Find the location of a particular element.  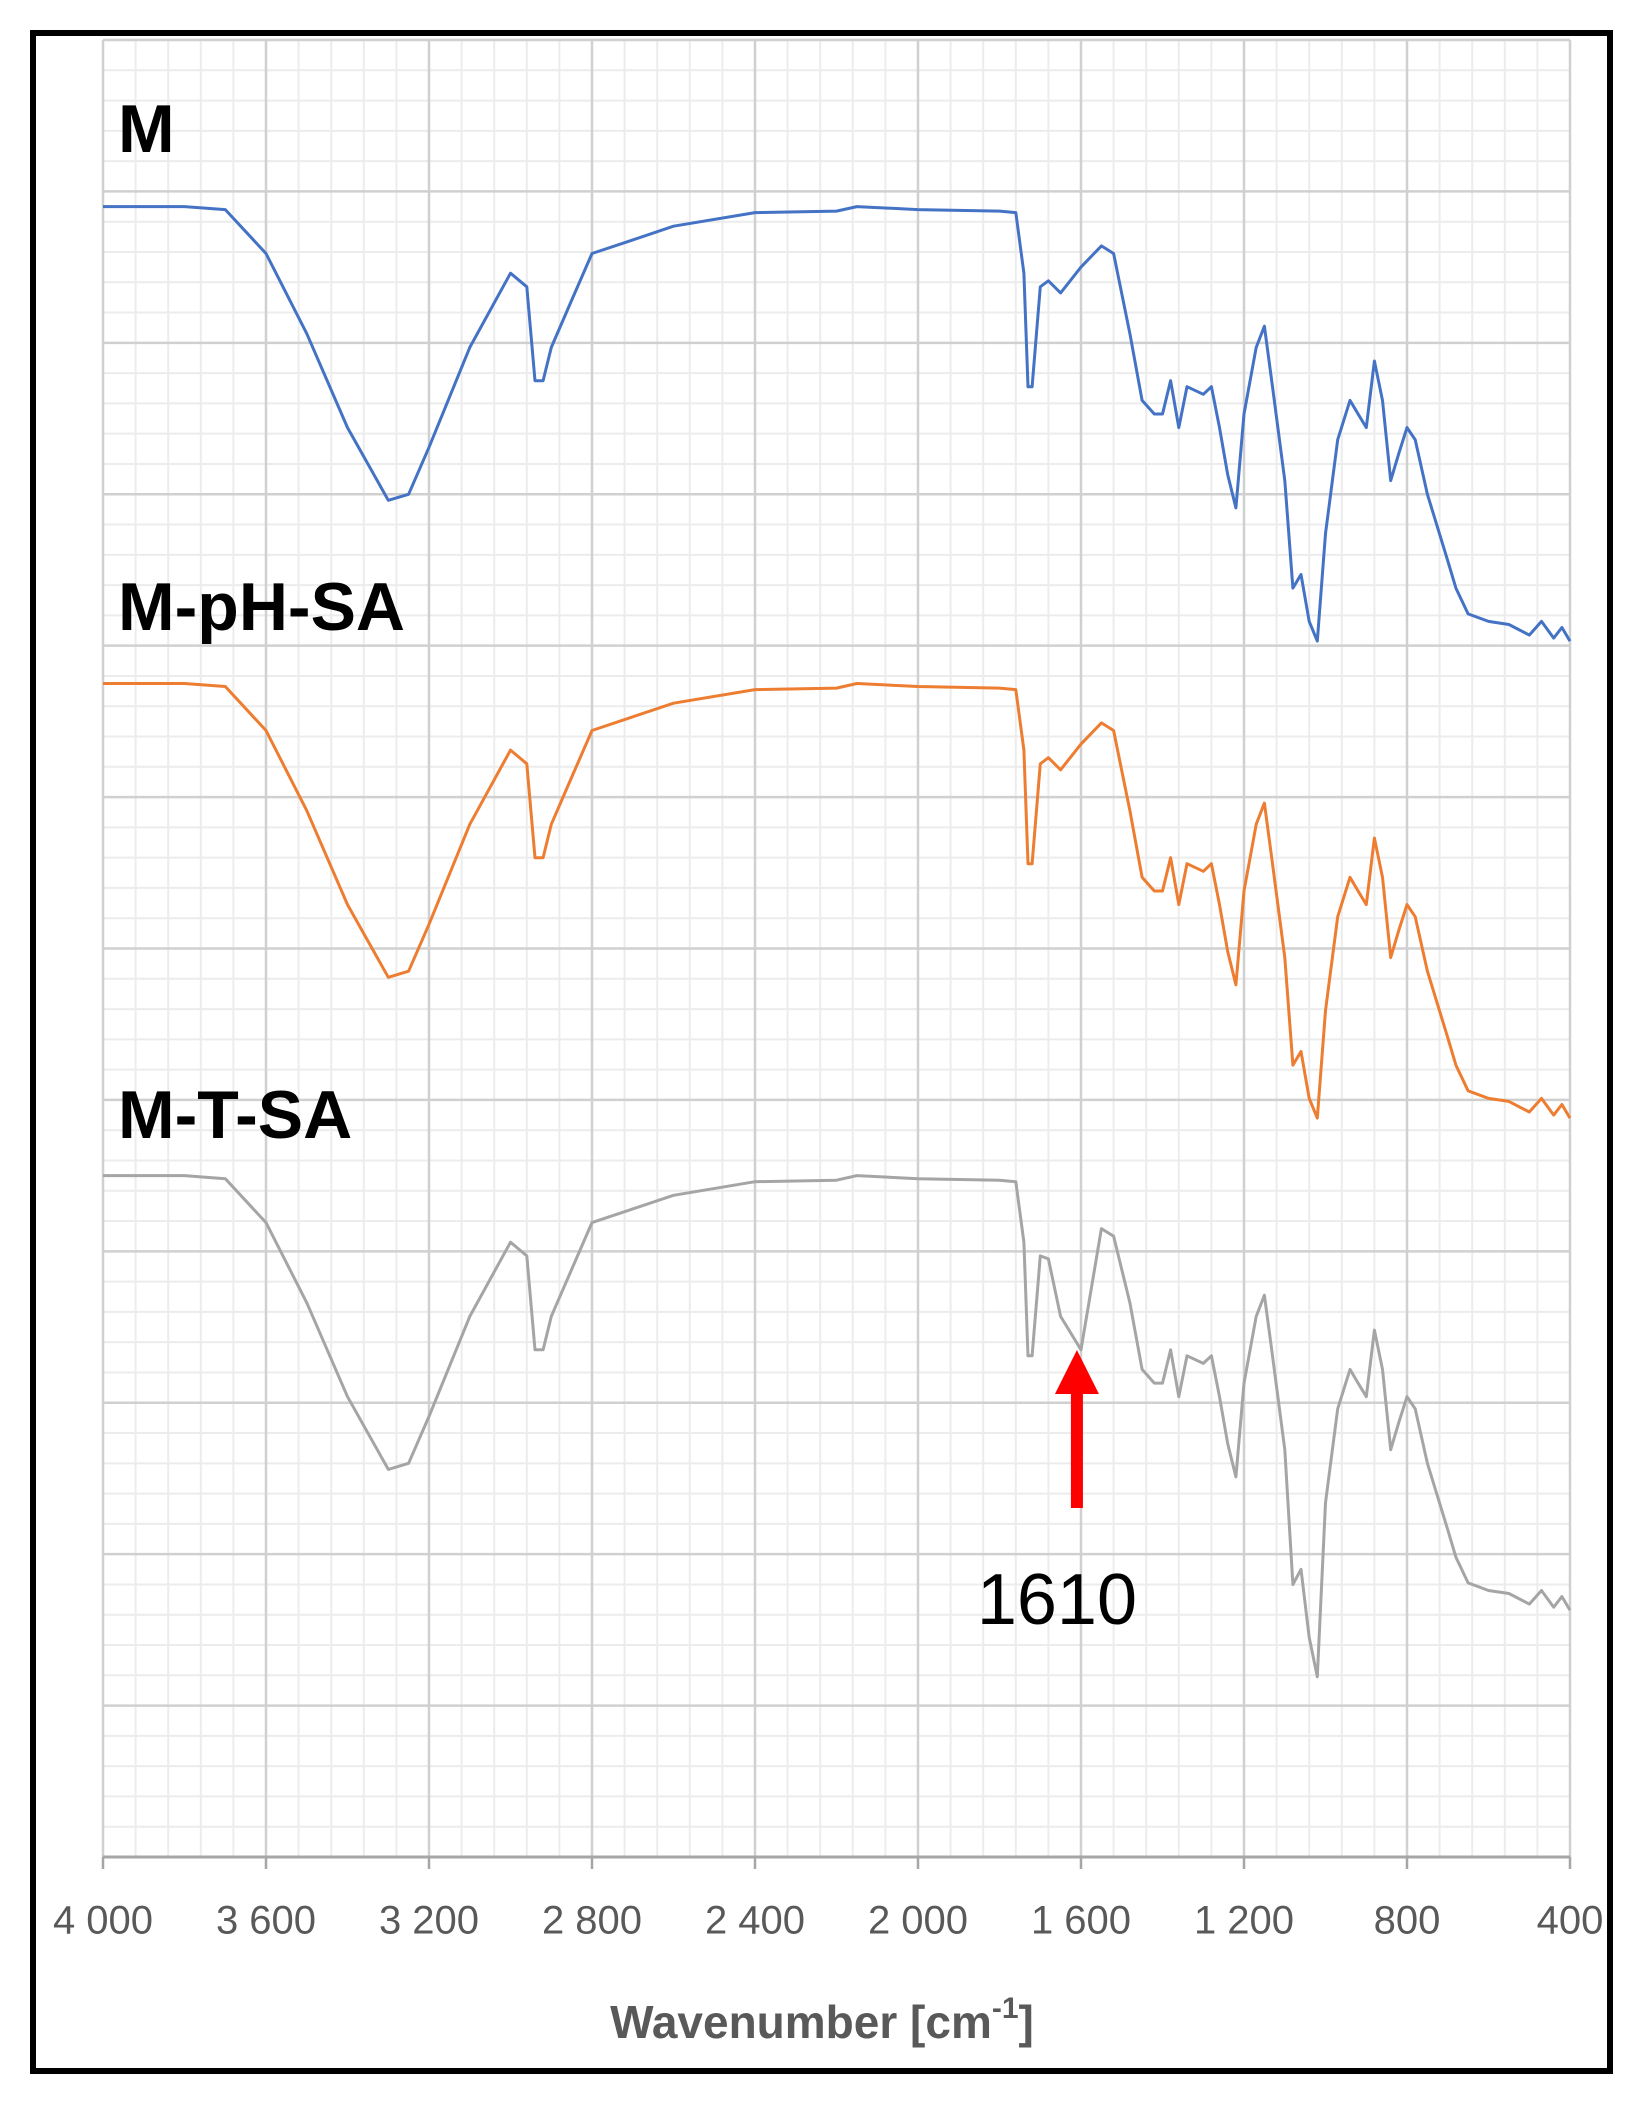

annotation-arrow is located at coordinates (1076, 1429).